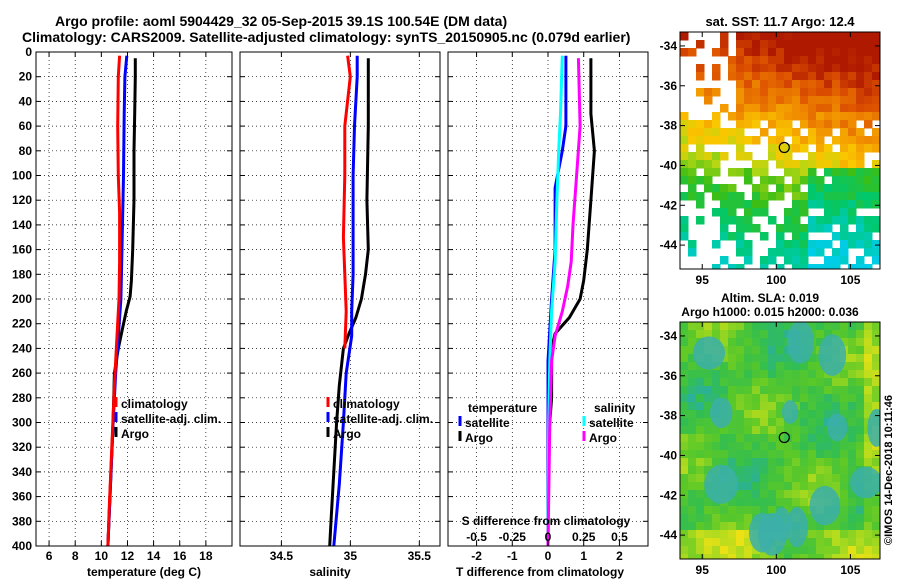  What do you see at coordinates (383, 419) in the screenshot?
I see `legend-label: satellite-adj. clim.` at bounding box center [383, 419].